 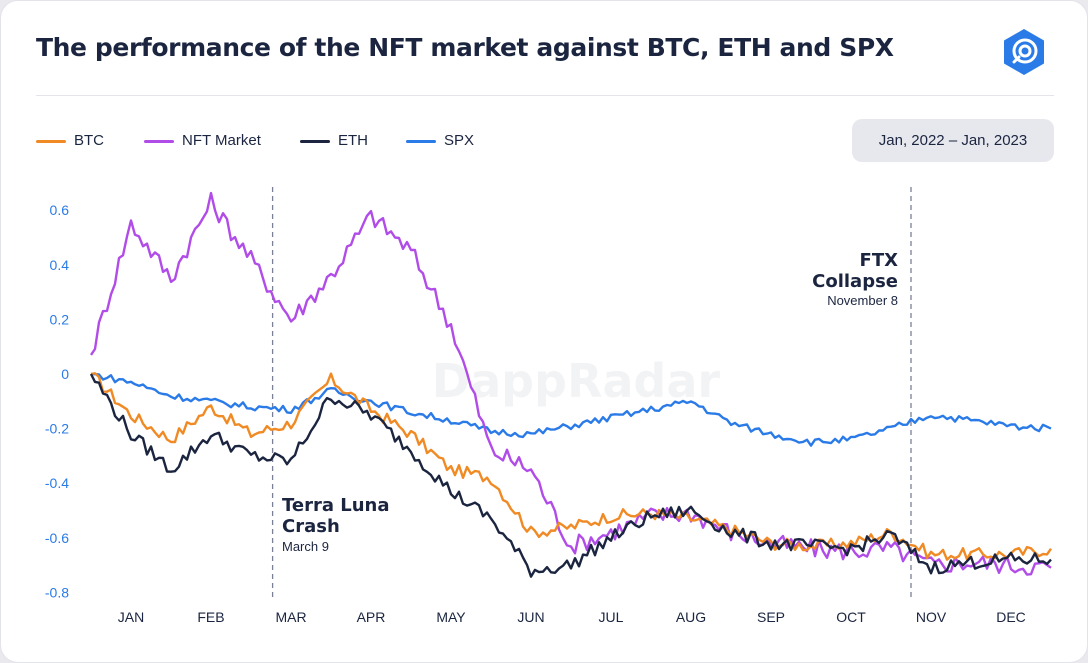 What do you see at coordinates (305, 546) in the screenshot?
I see `annotation-subtitle: March 9` at bounding box center [305, 546].